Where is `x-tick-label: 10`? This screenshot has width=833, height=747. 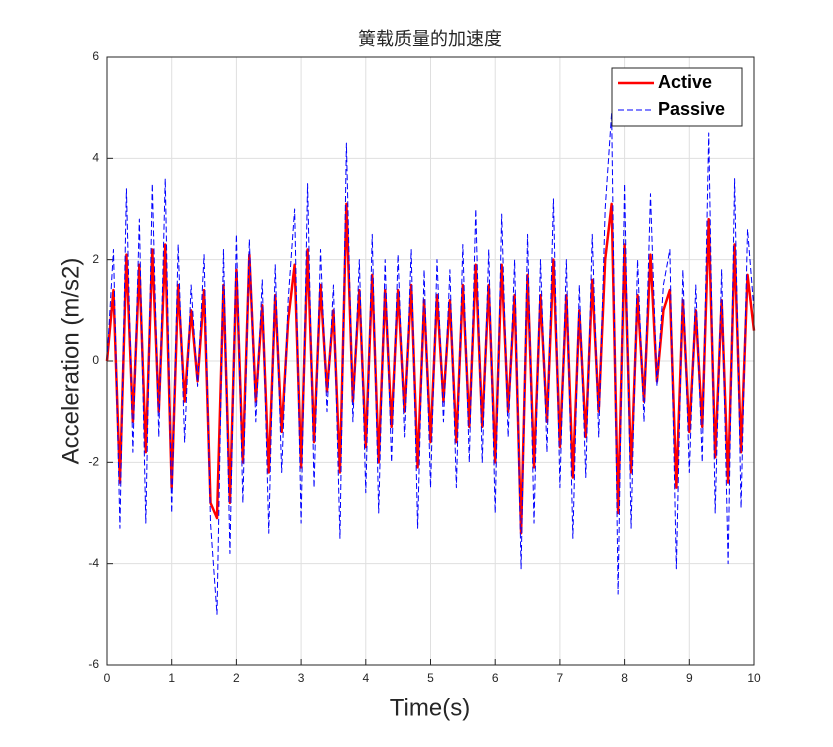
x-tick-label: 10 is located at coordinates (754, 678).